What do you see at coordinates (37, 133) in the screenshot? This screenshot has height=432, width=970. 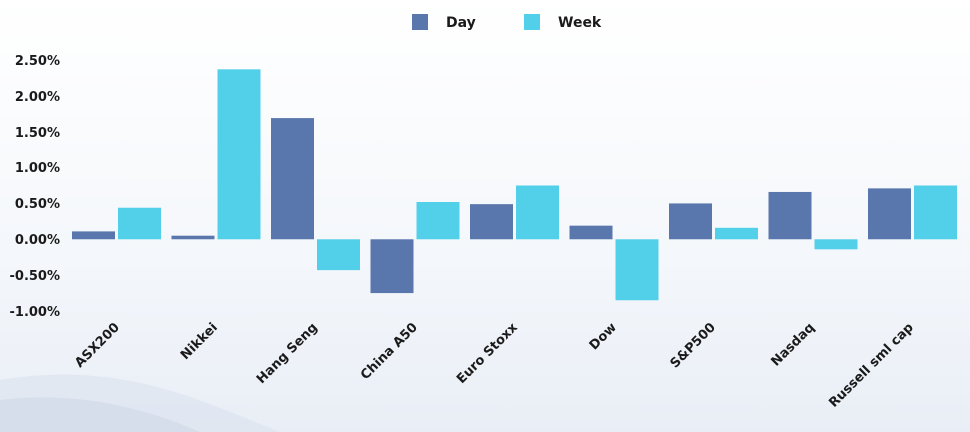 I see `y-tick-label: 1.50%` at bounding box center [37, 133].